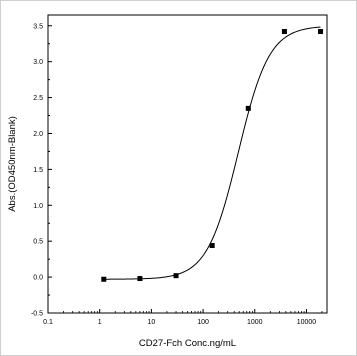  What do you see at coordinates (48, 322) in the screenshot?
I see `x-tick-label: 0.1` at bounding box center [48, 322].